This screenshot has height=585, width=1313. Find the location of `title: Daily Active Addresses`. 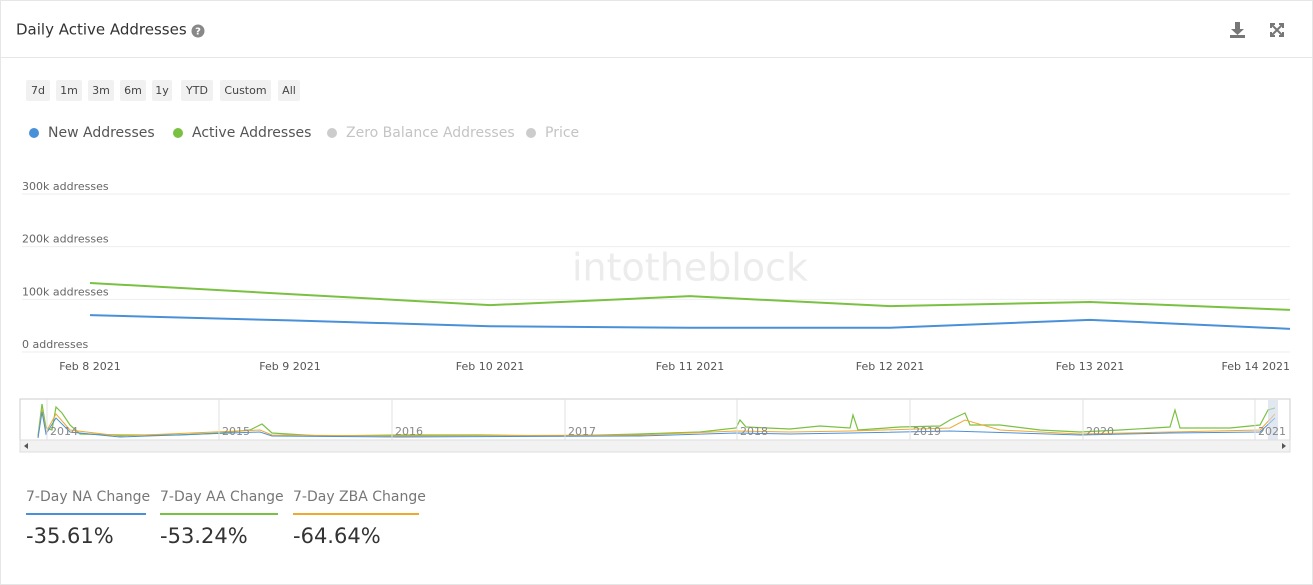

title: Daily Active Addresses is located at coordinates (101, 30).